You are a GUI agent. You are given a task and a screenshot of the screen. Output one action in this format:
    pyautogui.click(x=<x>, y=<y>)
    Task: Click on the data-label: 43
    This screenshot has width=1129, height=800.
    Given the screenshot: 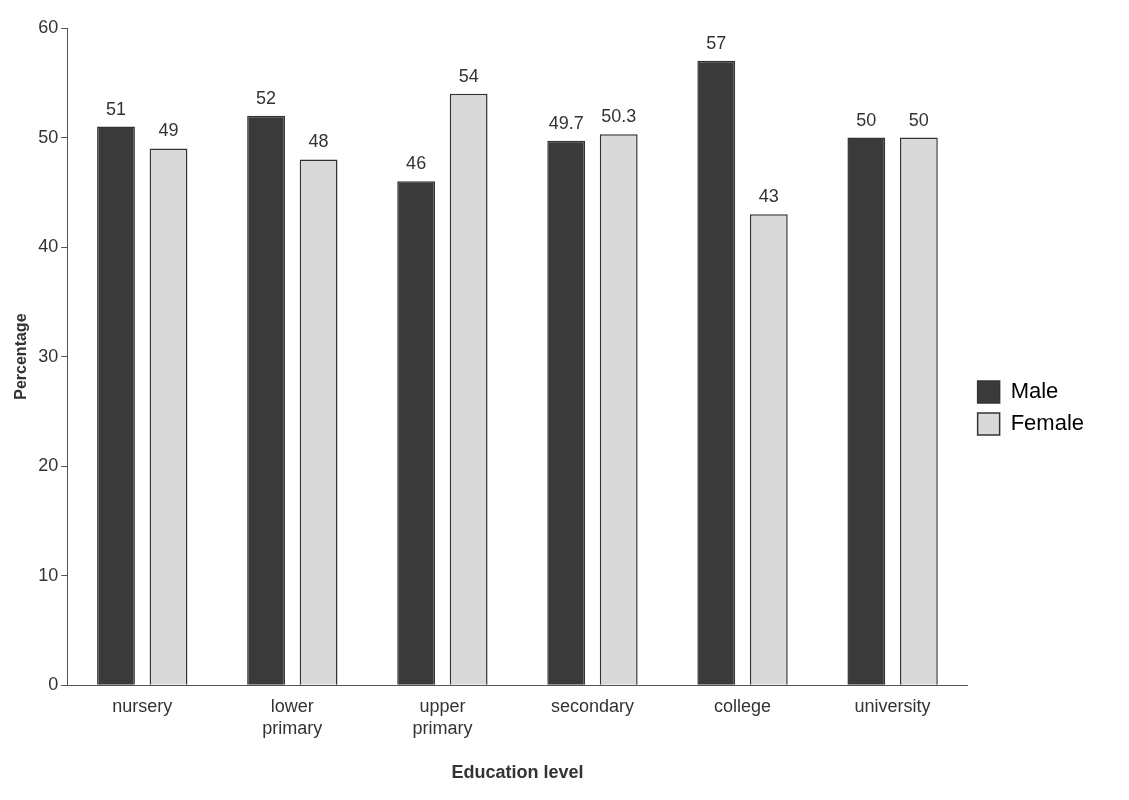 What is the action you would take?
    pyautogui.click(x=768, y=196)
    